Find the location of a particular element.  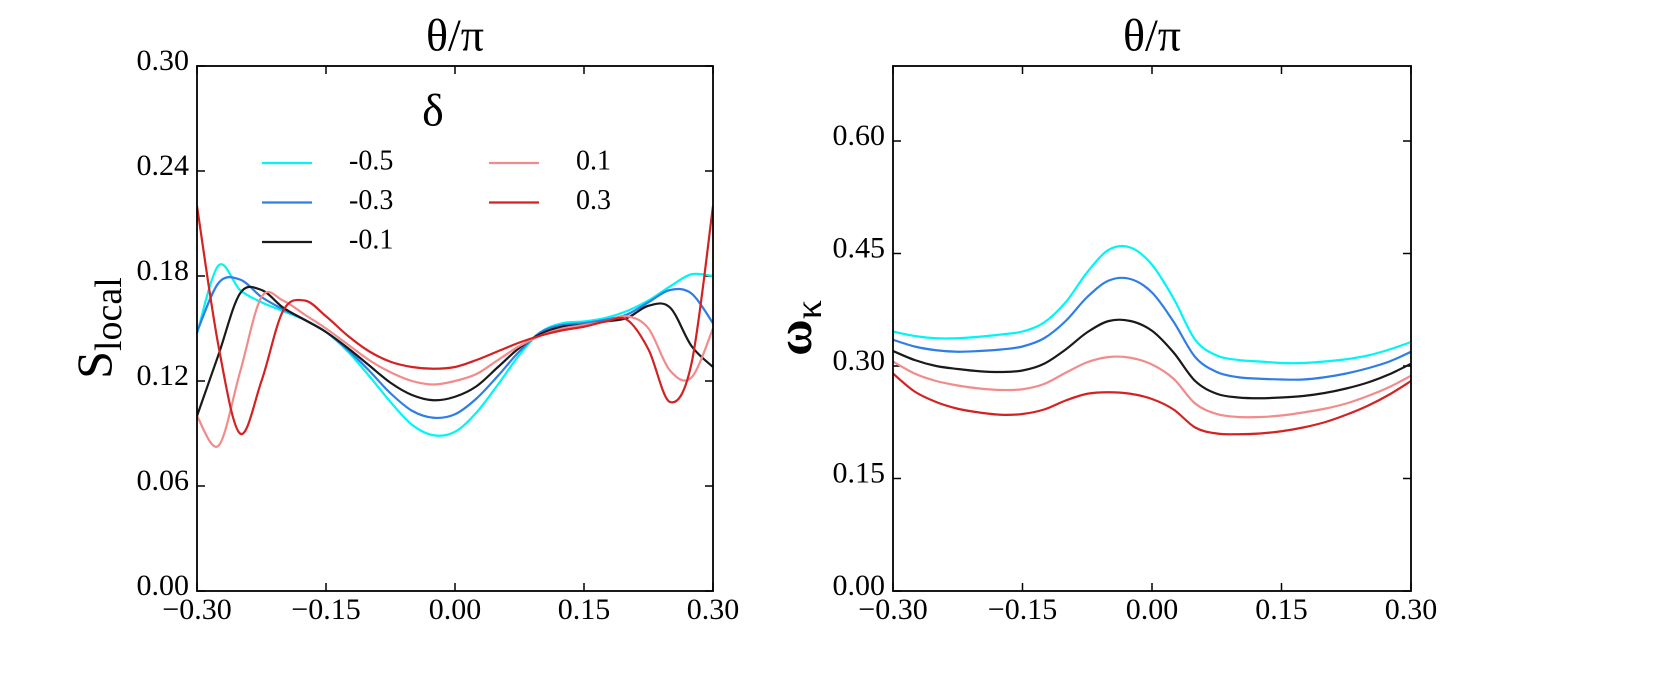

y-axis-label: Slocal is located at coordinates (97, 328).